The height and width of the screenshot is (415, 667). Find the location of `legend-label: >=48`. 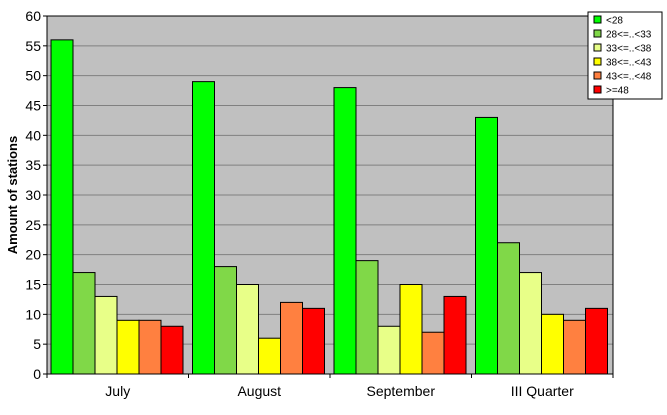

legend-label: >=48 is located at coordinates (617, 91).